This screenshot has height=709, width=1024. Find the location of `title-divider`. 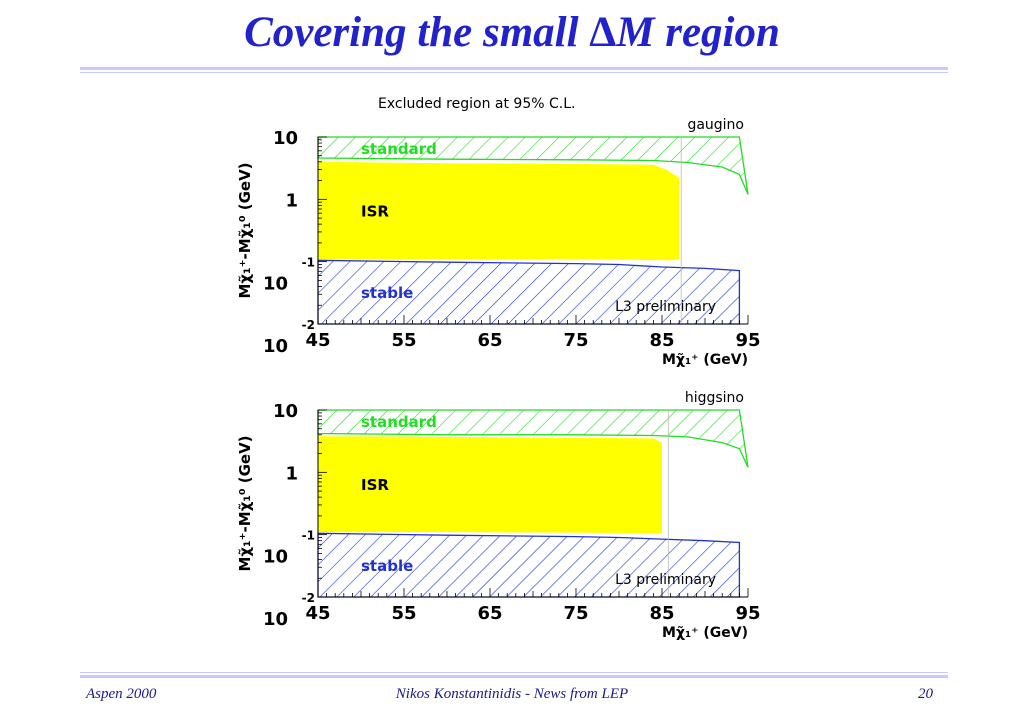

title-divider is located at coordinates (514, 68).